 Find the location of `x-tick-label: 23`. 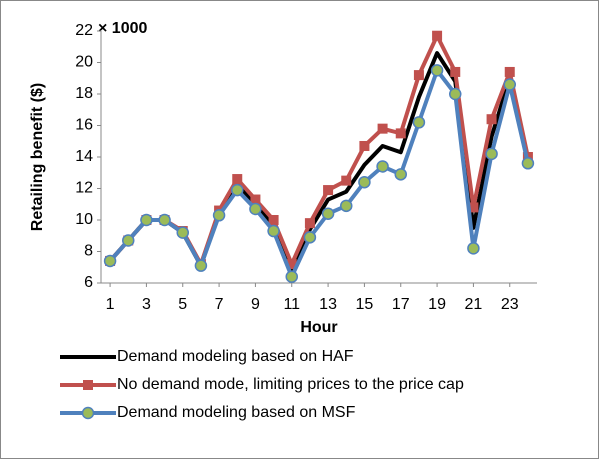

x-tick-label: 23 is located at coordinates (510, 304).